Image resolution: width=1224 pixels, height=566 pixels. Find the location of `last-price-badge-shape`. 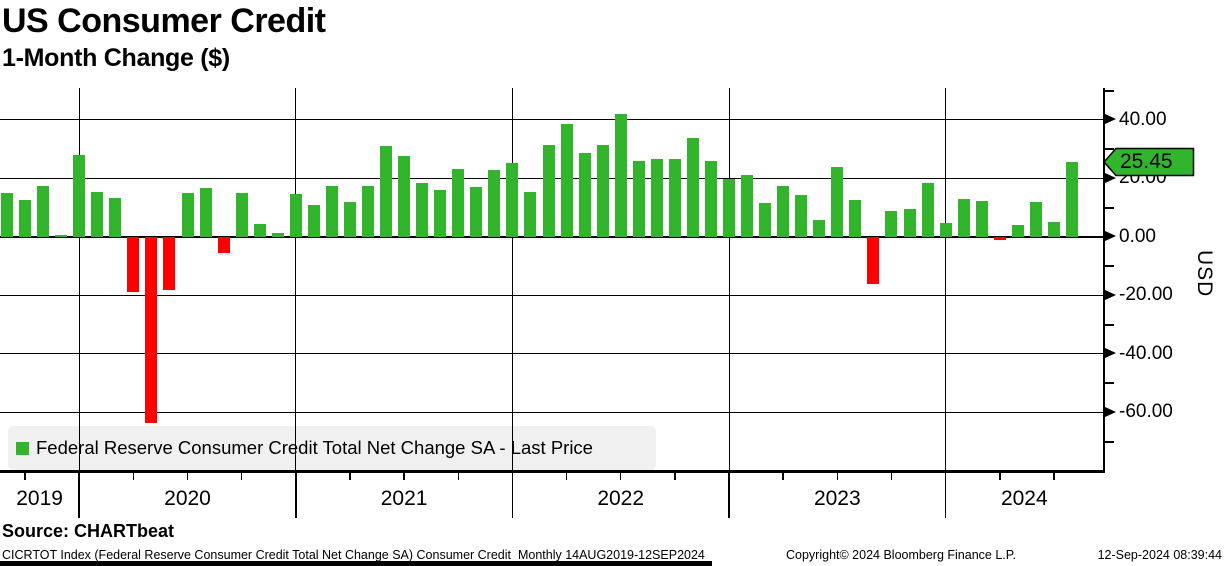

last-price-badge-shape is located at coordinates (1148, 162).